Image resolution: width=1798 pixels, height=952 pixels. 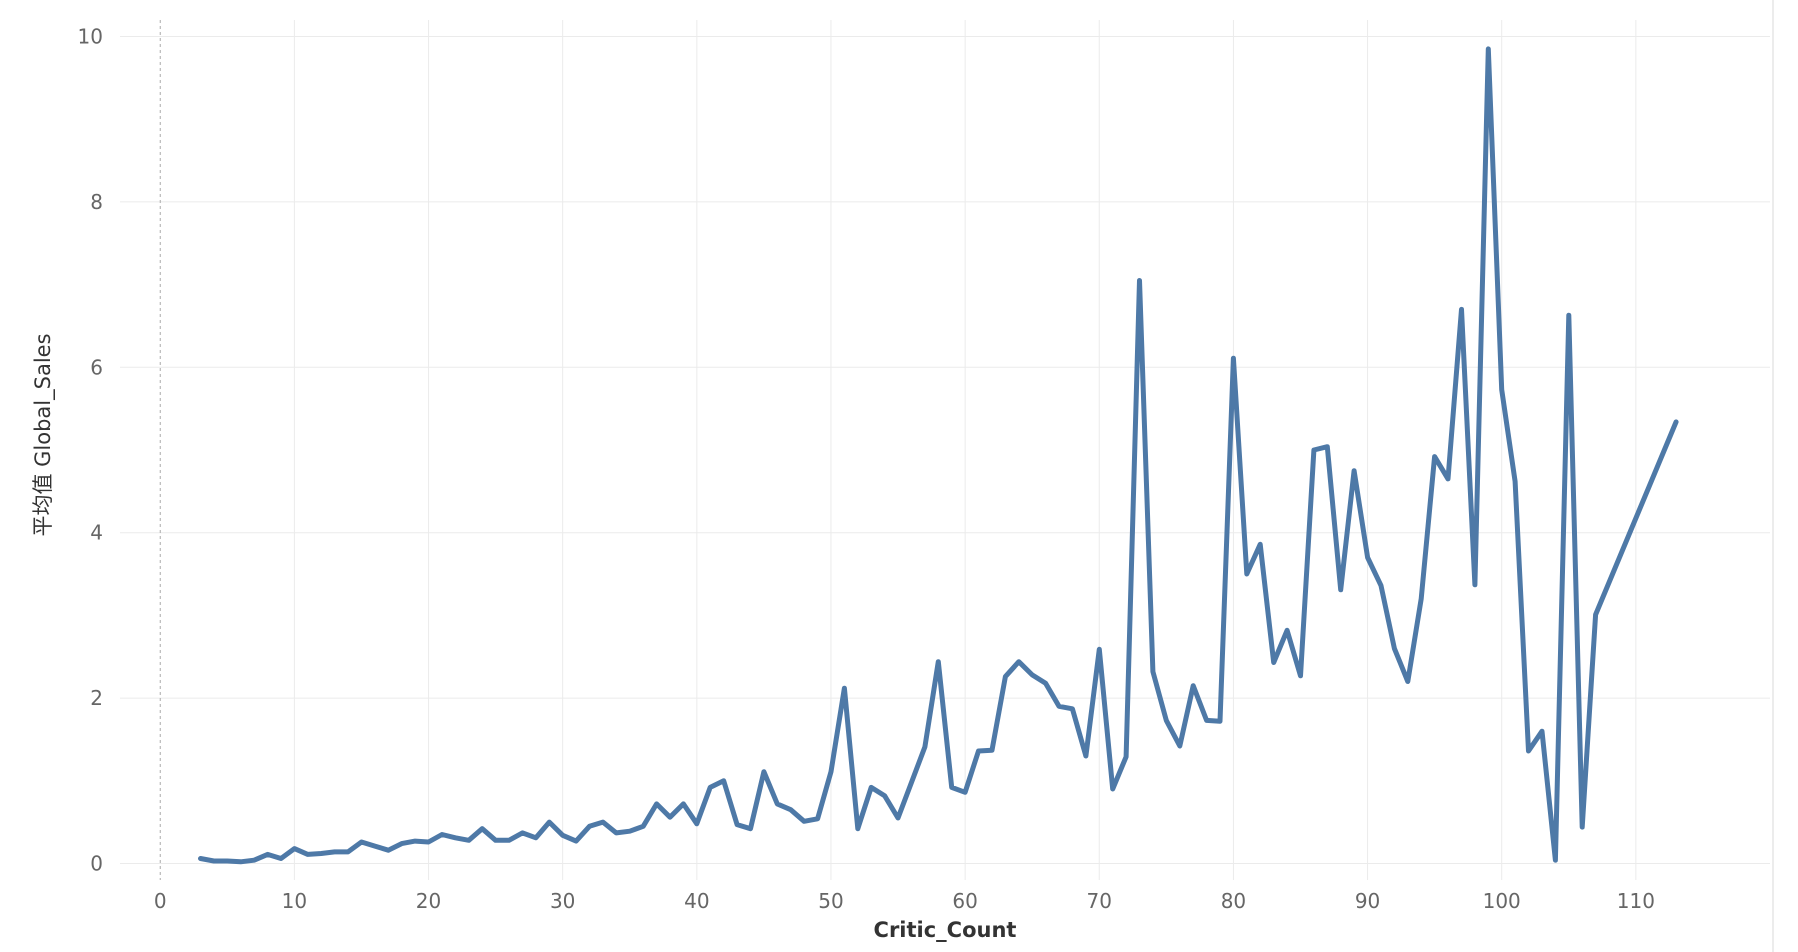 What do you see at coordinates (1636, 901) in the screenshot?
I see `x-tick-label: 110` at bounding box center [1636, 901].